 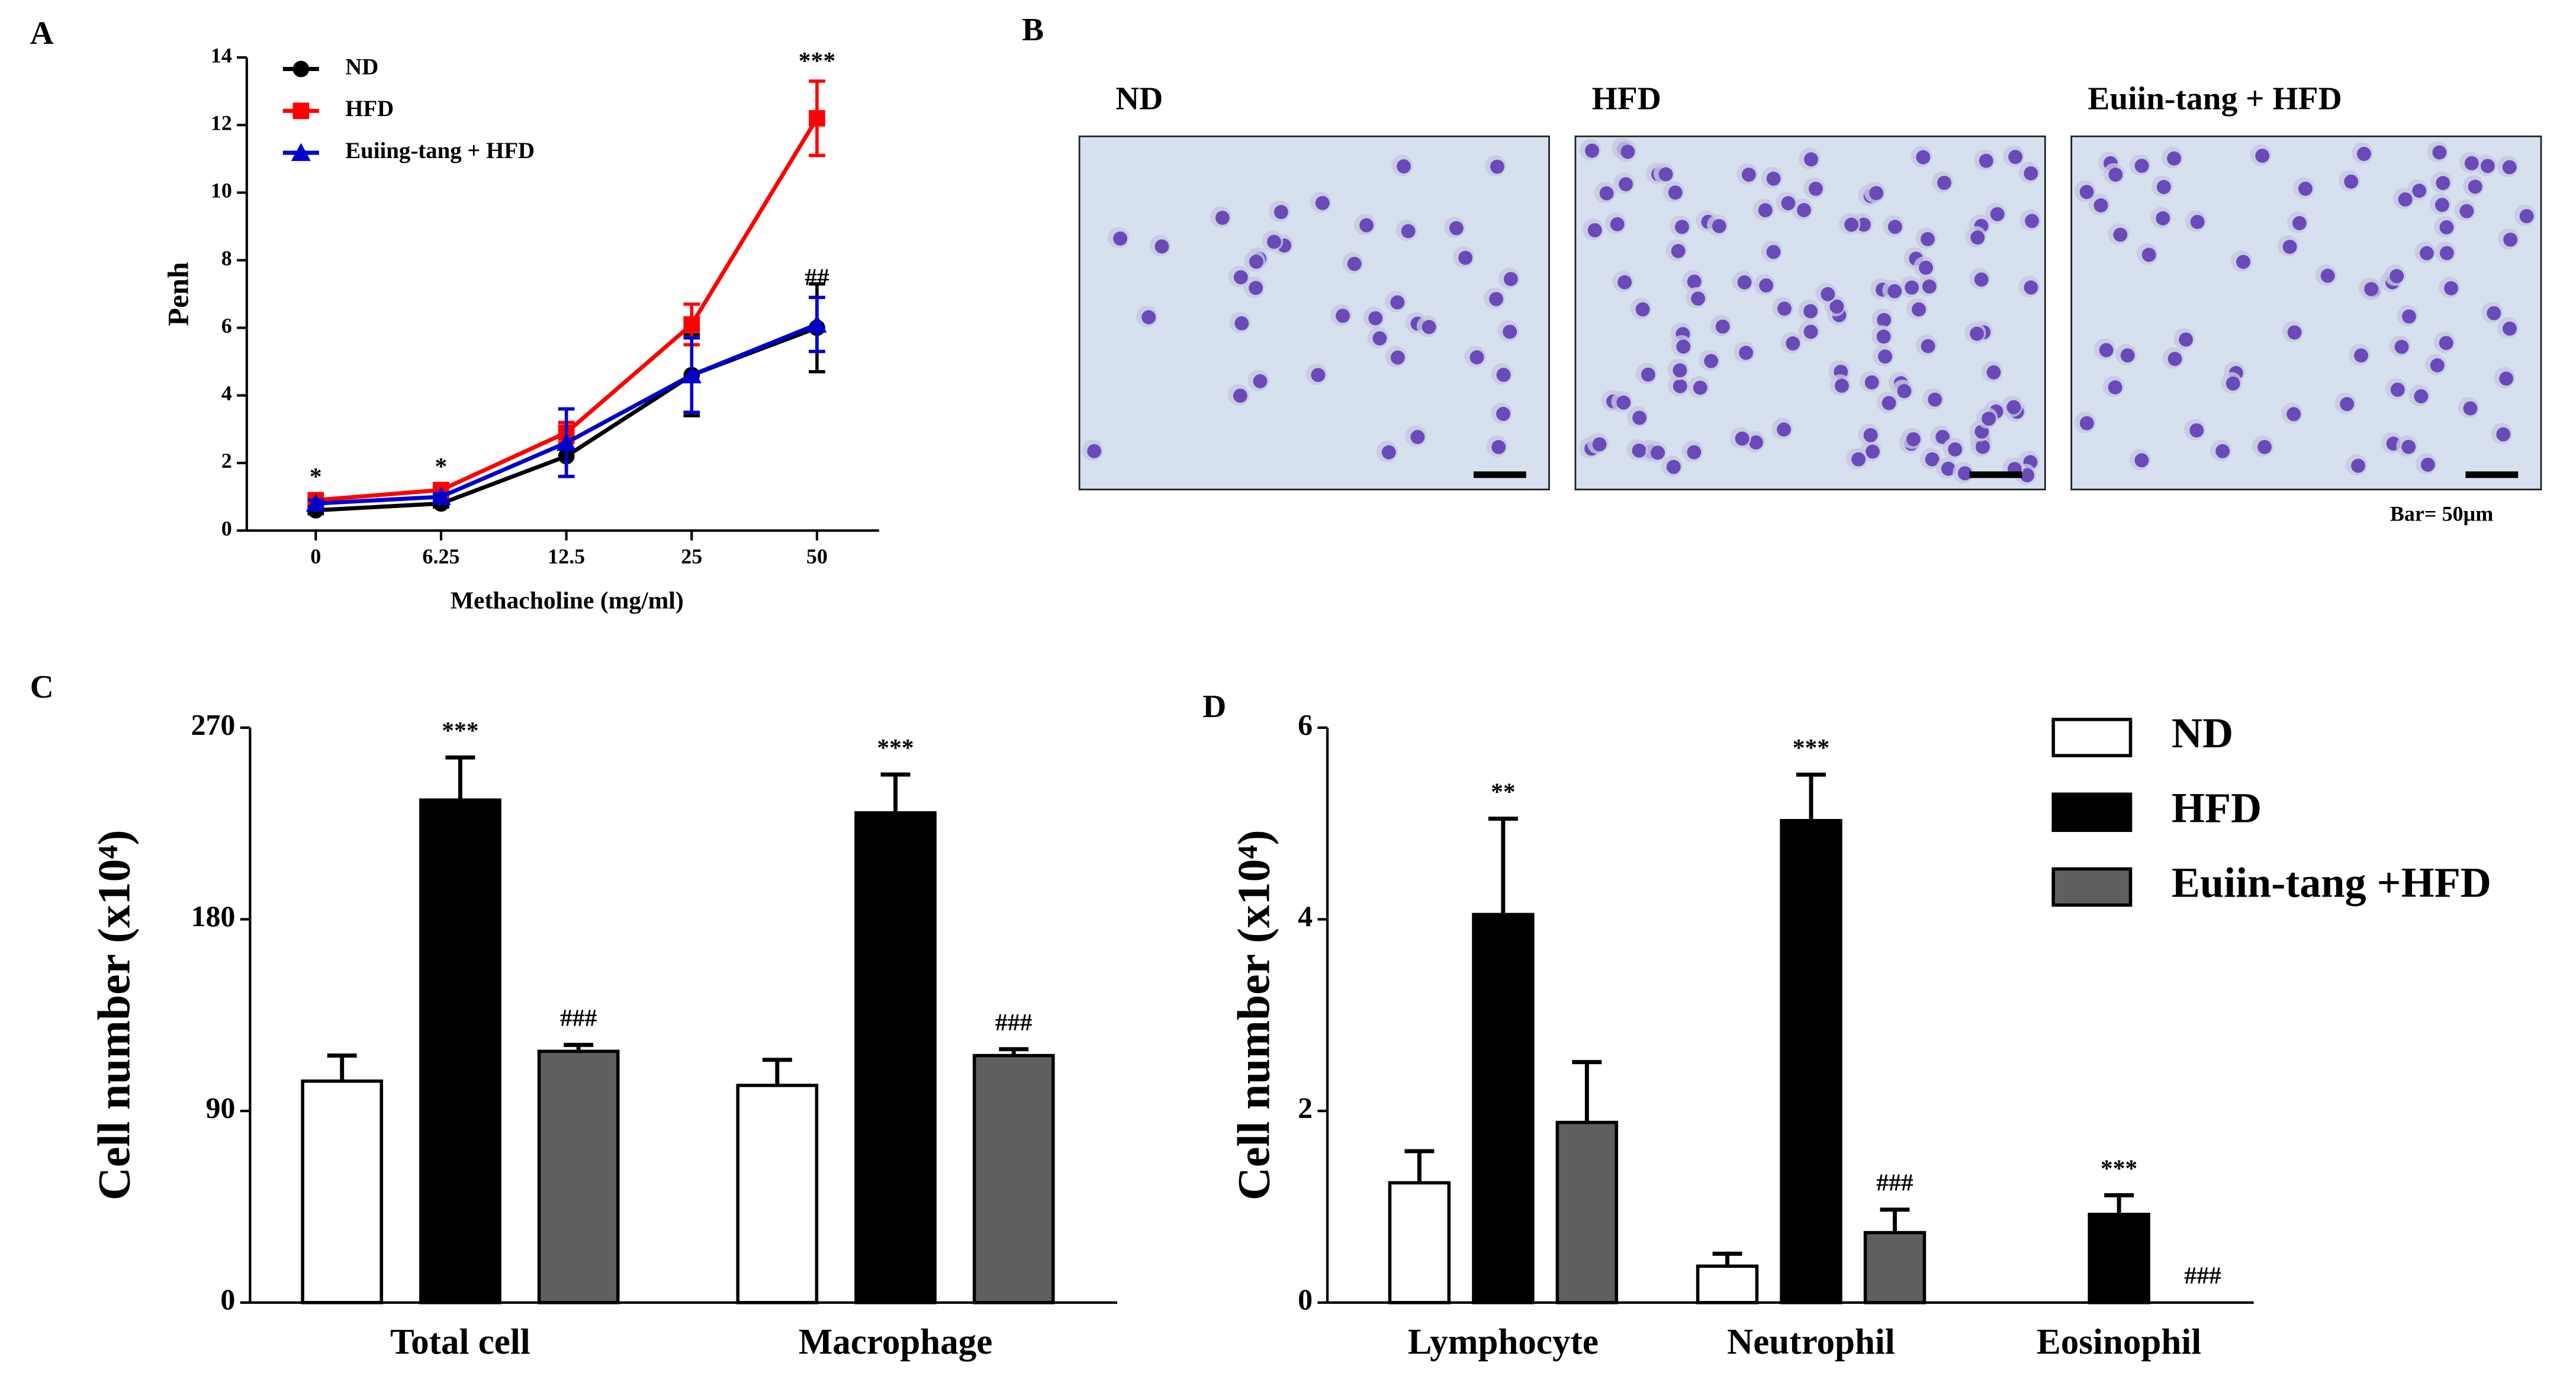 What do you see at coordinates (817, 276) in the screenshot?
I see `annotation: ##` at bounding box center [817, 276].